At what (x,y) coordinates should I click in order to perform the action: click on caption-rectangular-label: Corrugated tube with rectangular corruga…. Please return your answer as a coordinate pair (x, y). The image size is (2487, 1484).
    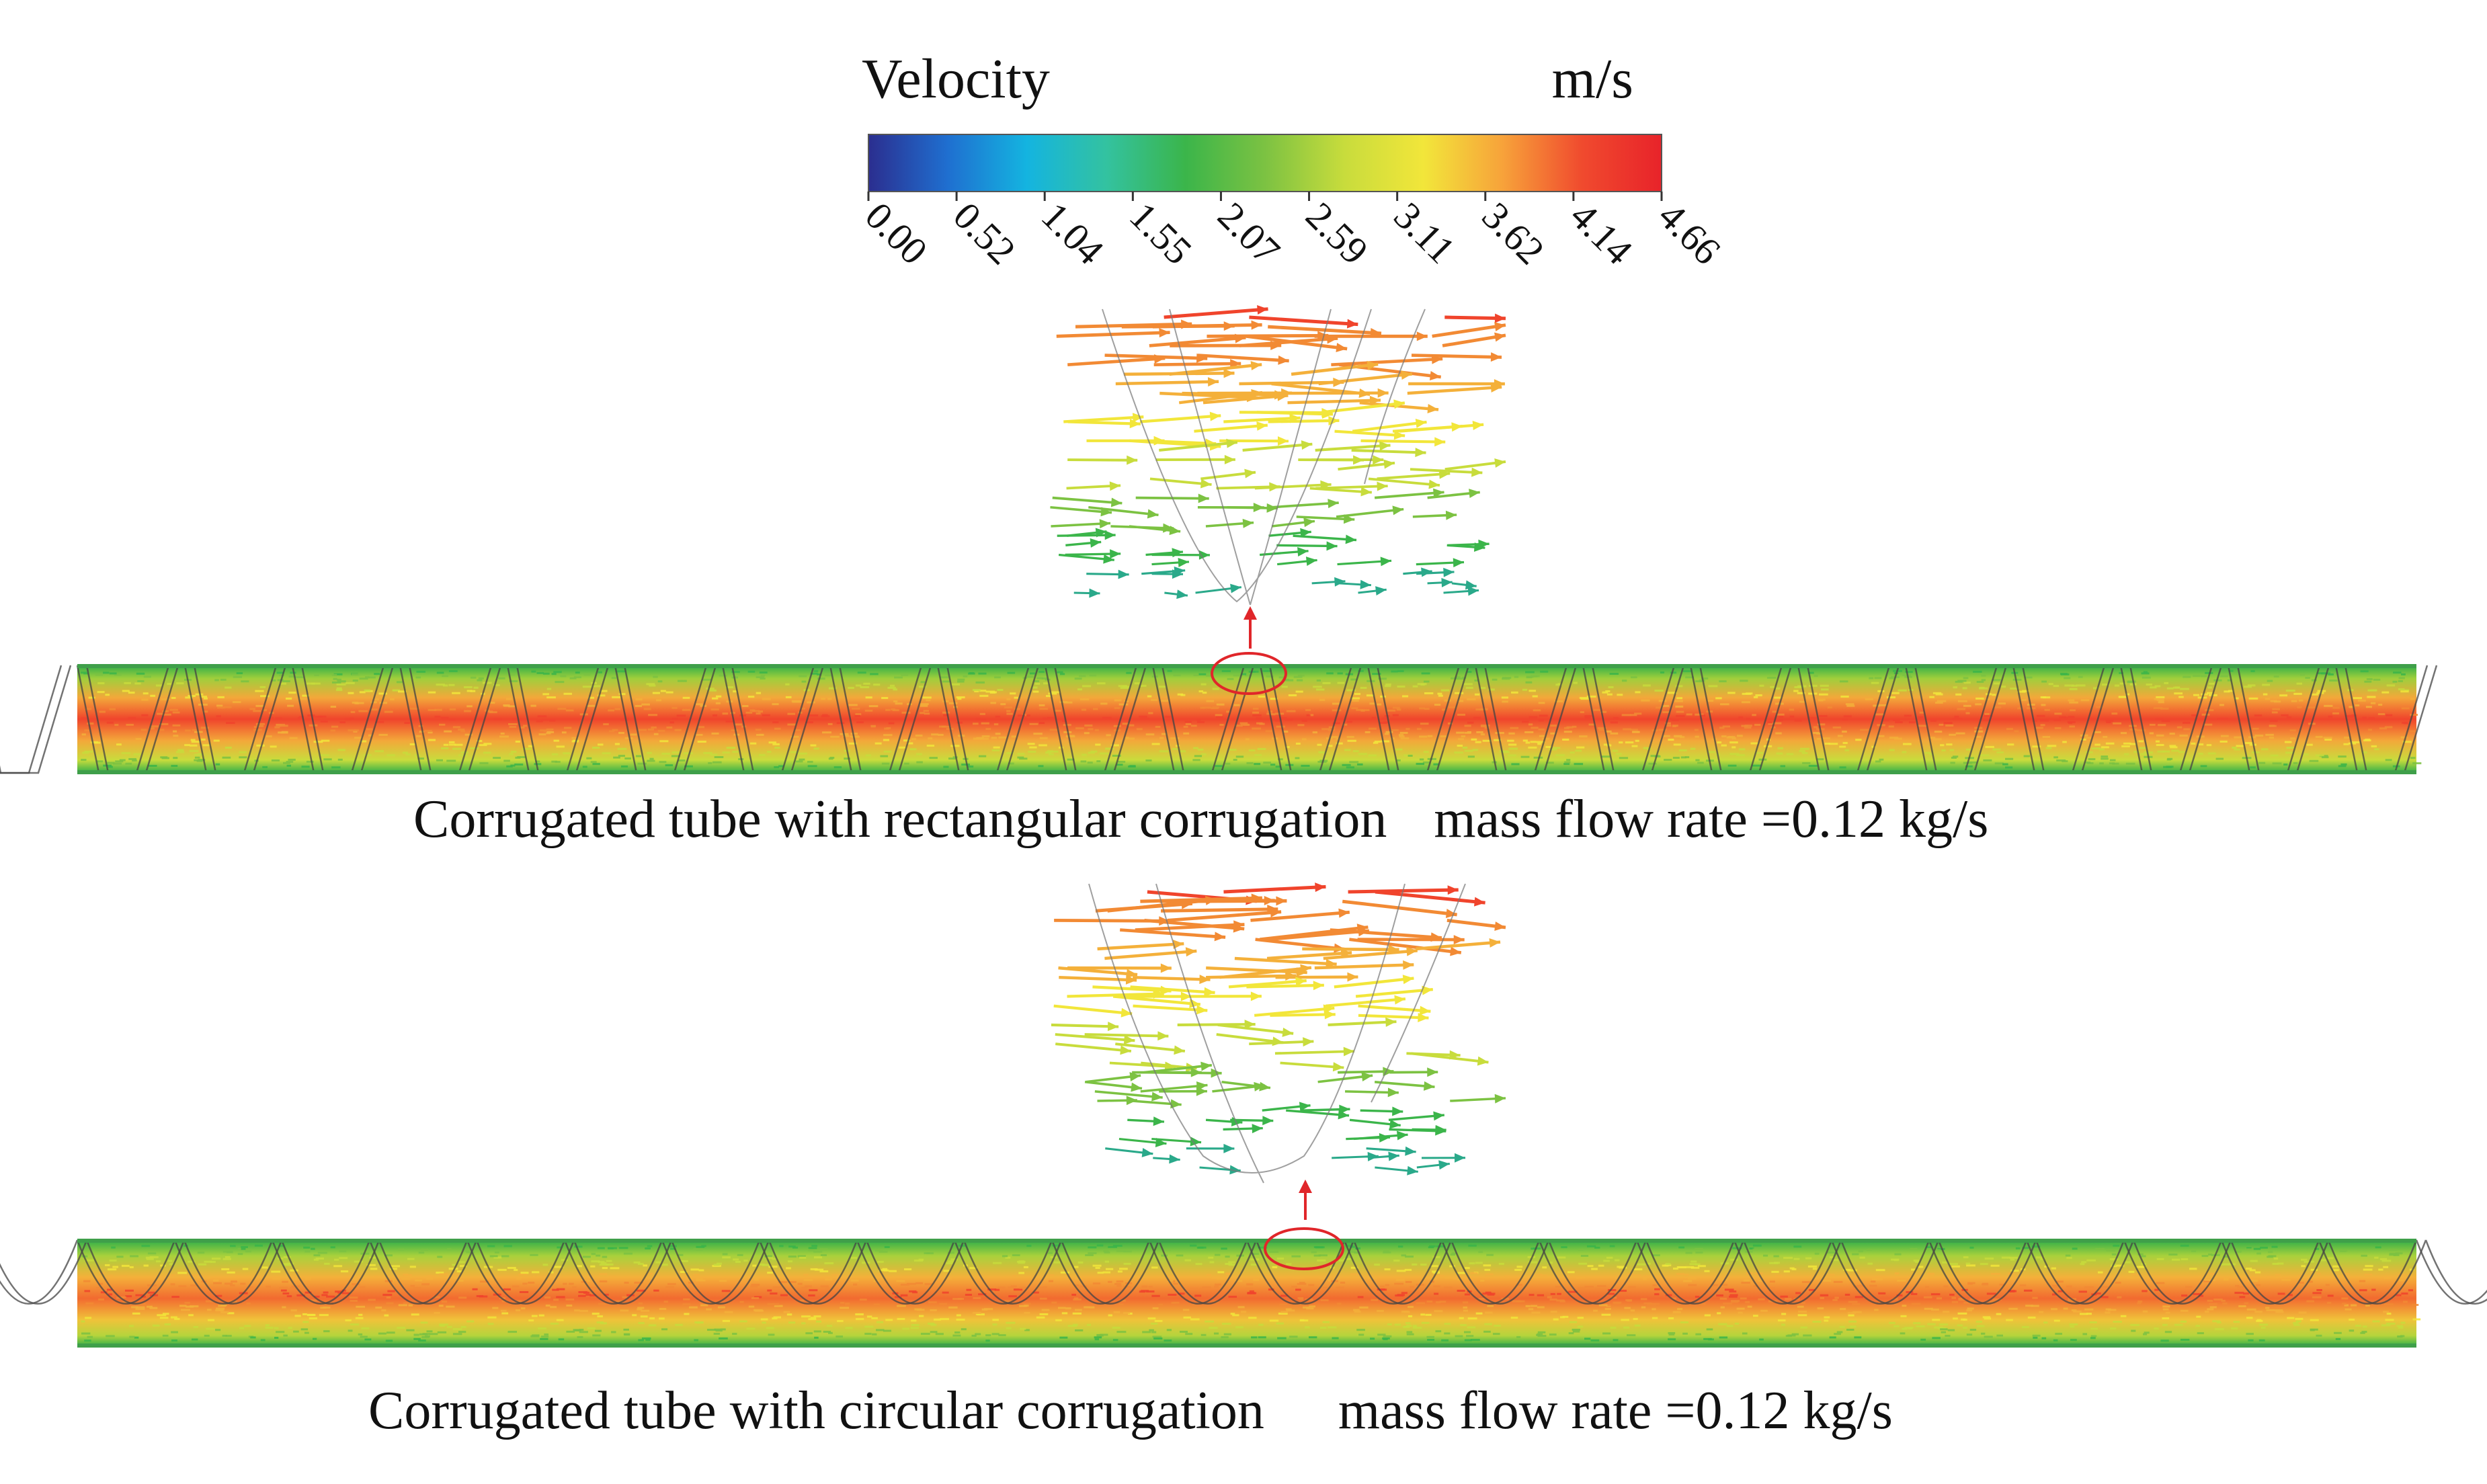
    Looking at the image, I should click on (900, 819).